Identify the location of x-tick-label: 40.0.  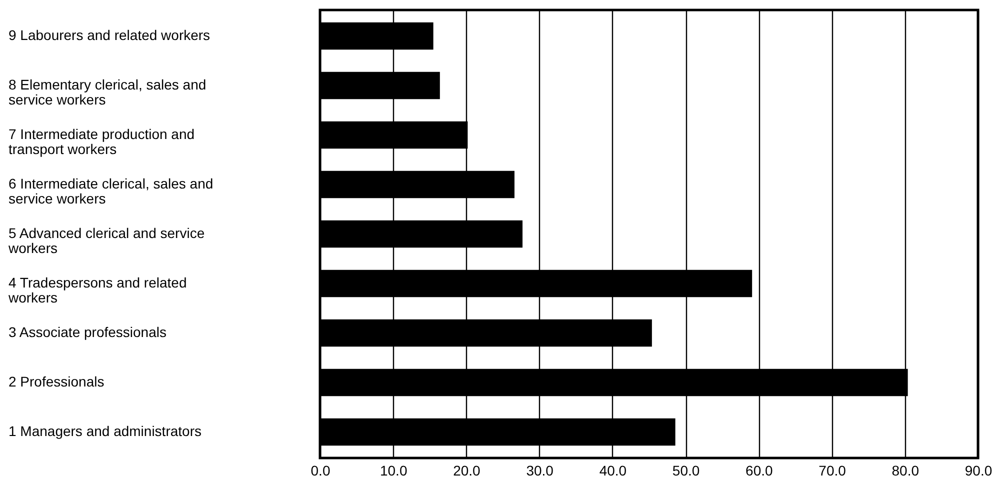
(613, 470).